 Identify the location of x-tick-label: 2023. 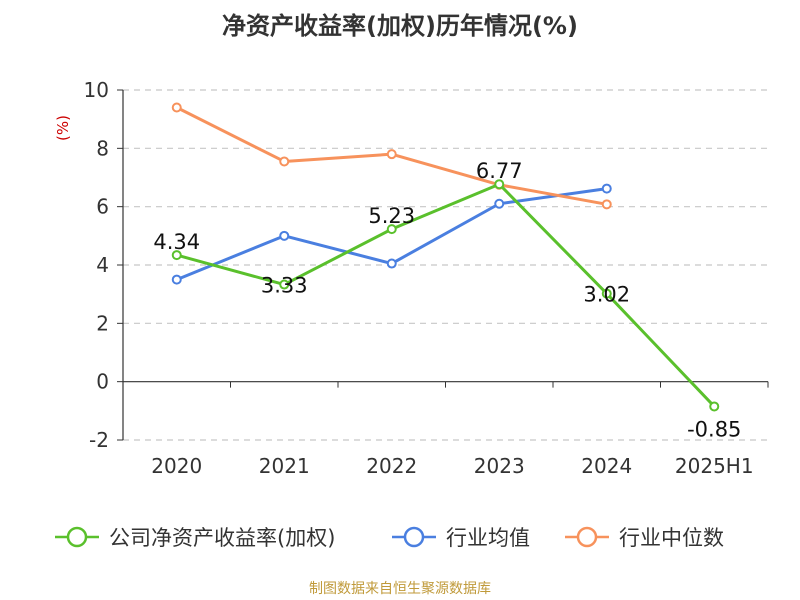
(499, 466).